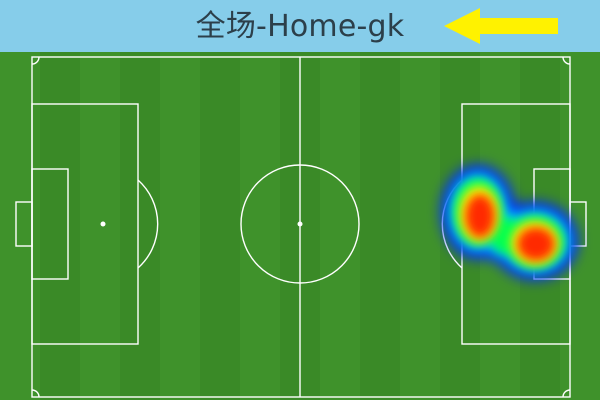 The image size is (600, 400). Describe the element at coordinates (148, 224) in the screenshot. I see `left-penalty-arc` at that location.